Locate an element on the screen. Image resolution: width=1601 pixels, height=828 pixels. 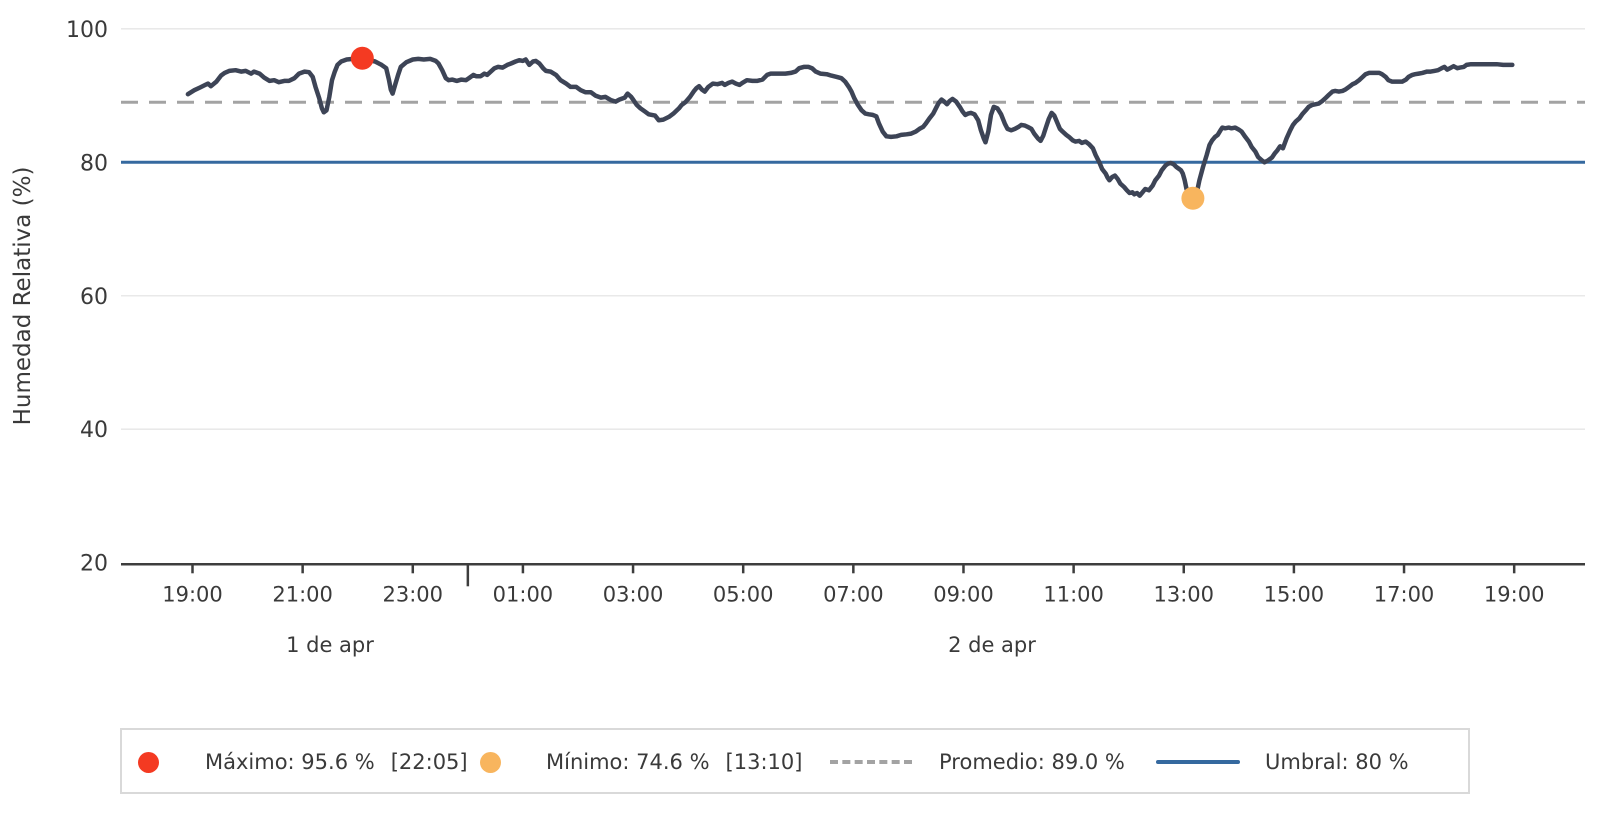
svg-text: 21:00 is located at coordinates (302, 594).